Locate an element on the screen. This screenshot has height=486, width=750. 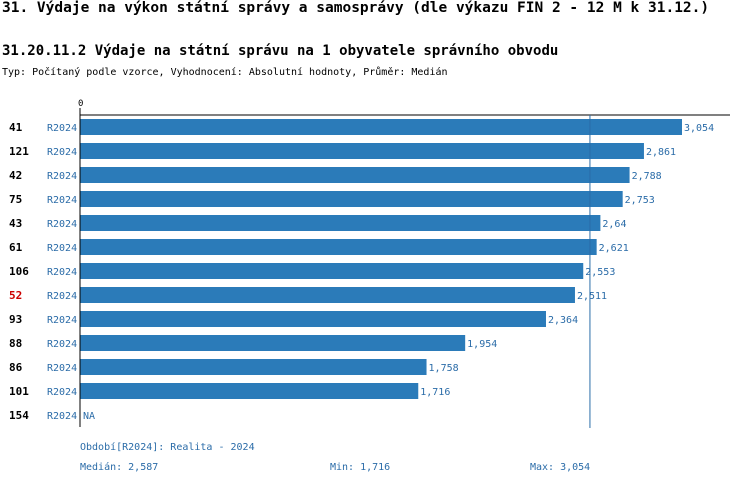
bar-value-label: 1,716 is located at coordinates (435, 392).